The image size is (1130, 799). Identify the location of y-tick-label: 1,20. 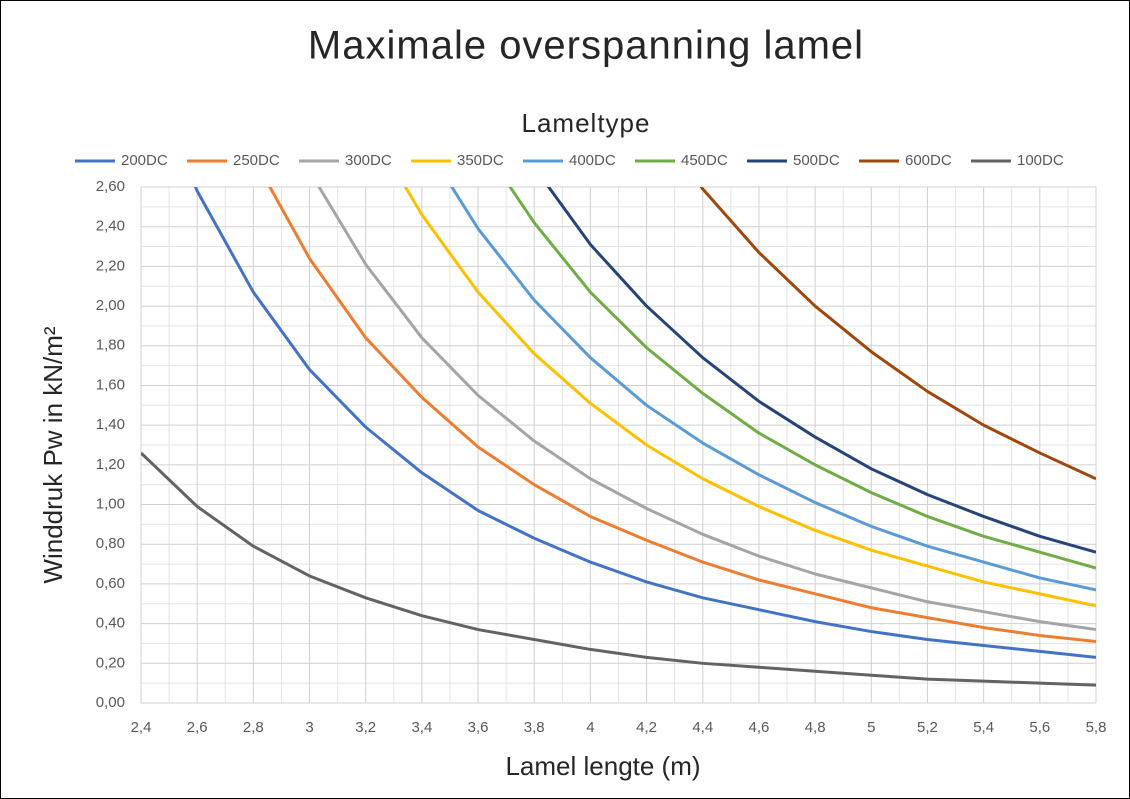
(110, 464).